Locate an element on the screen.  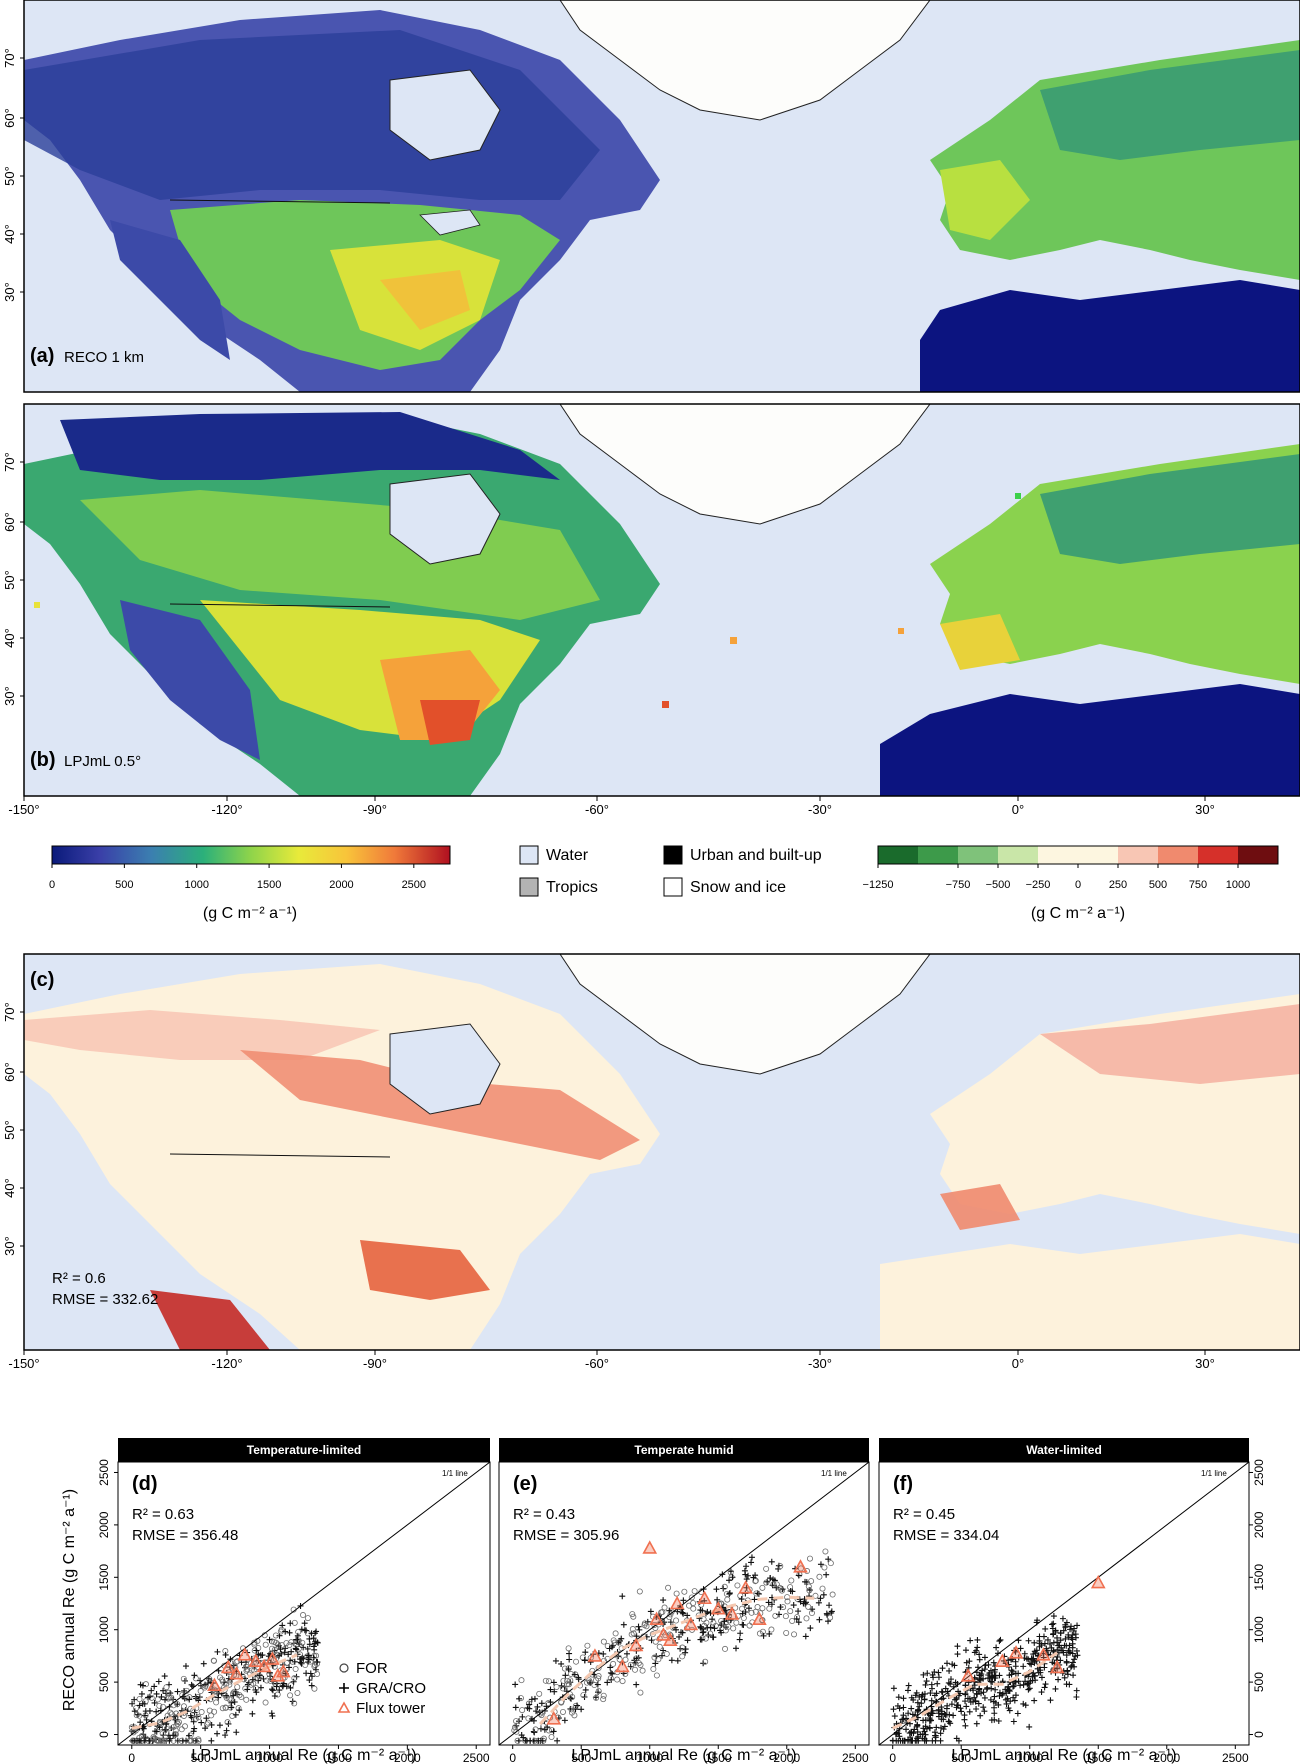
y-tick-label: 0 is located at coordinates (1259, 1734).